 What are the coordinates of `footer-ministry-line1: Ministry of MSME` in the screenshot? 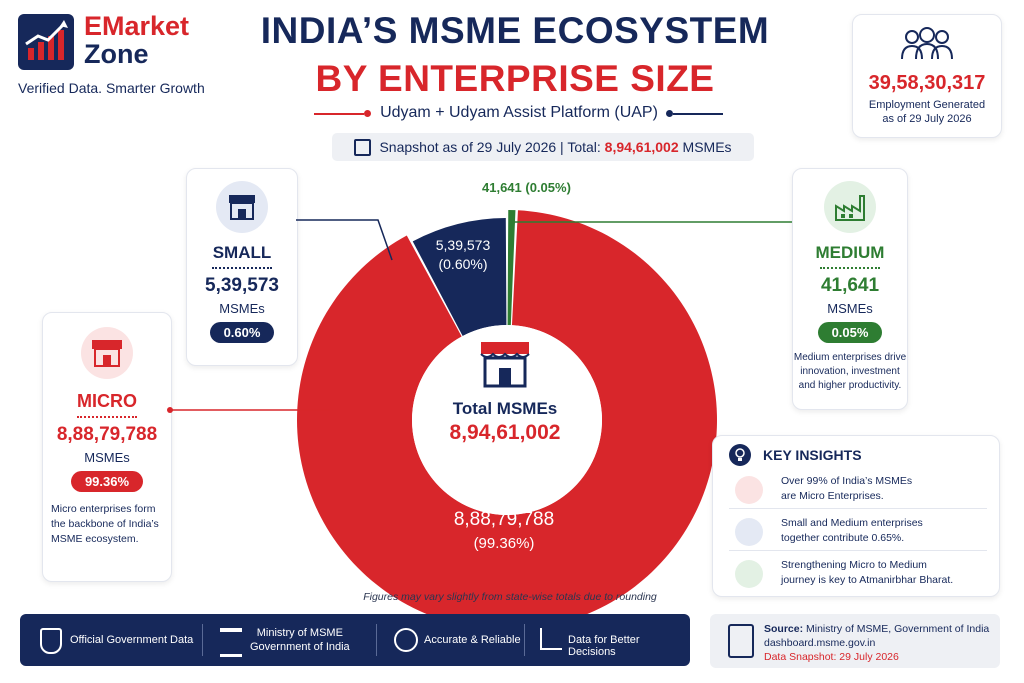 It's located at (299, 633).